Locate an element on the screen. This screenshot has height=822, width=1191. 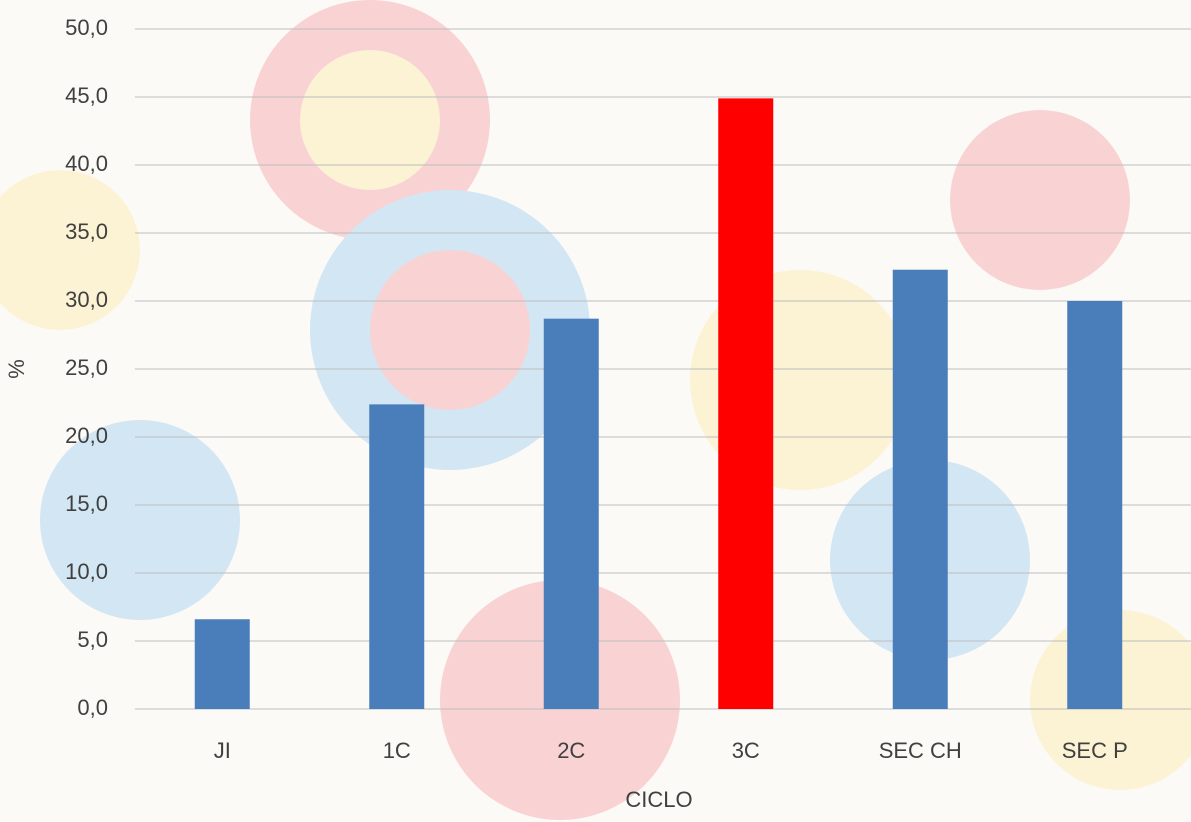
y-tick-label: 35,0 is located at coordinates (86, 231).